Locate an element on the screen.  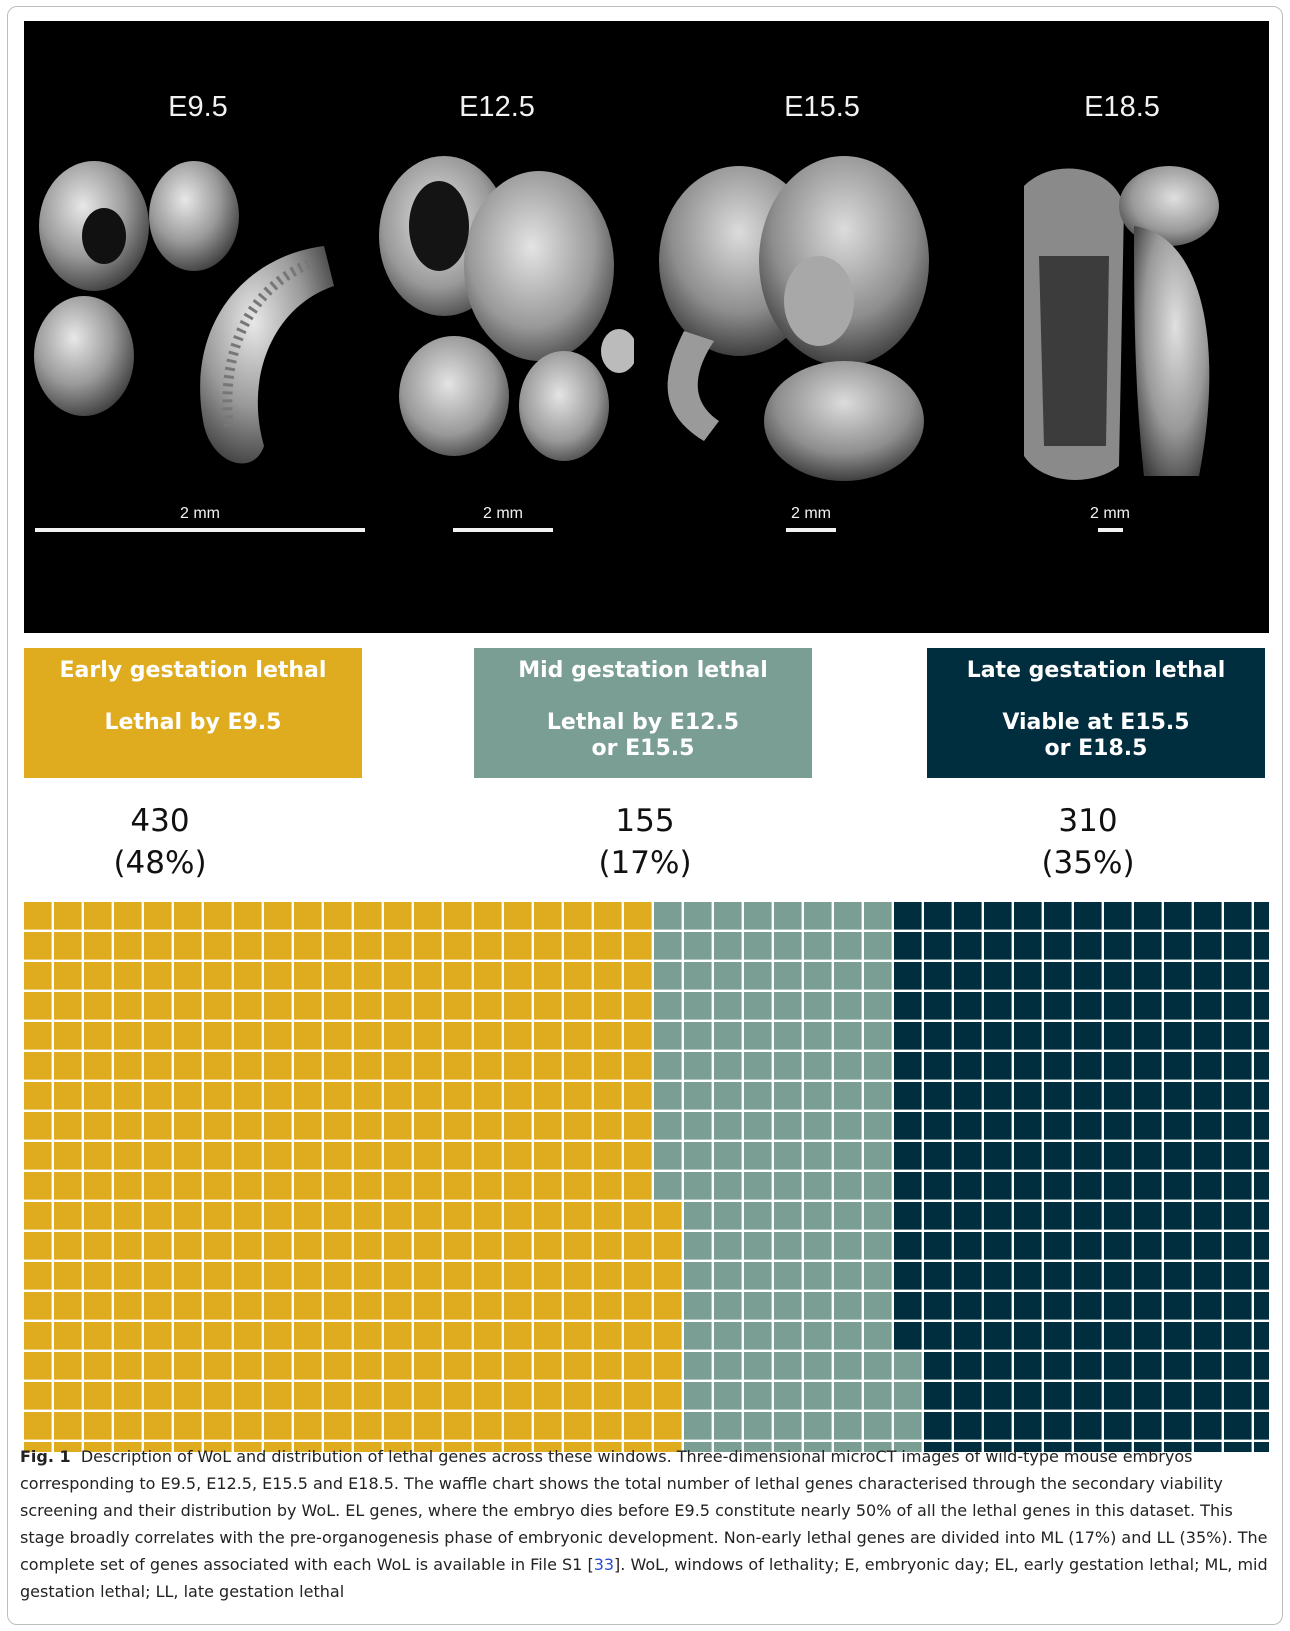
late-gestation-title: Late gestation lethal is located at coordinates (1096, 670).